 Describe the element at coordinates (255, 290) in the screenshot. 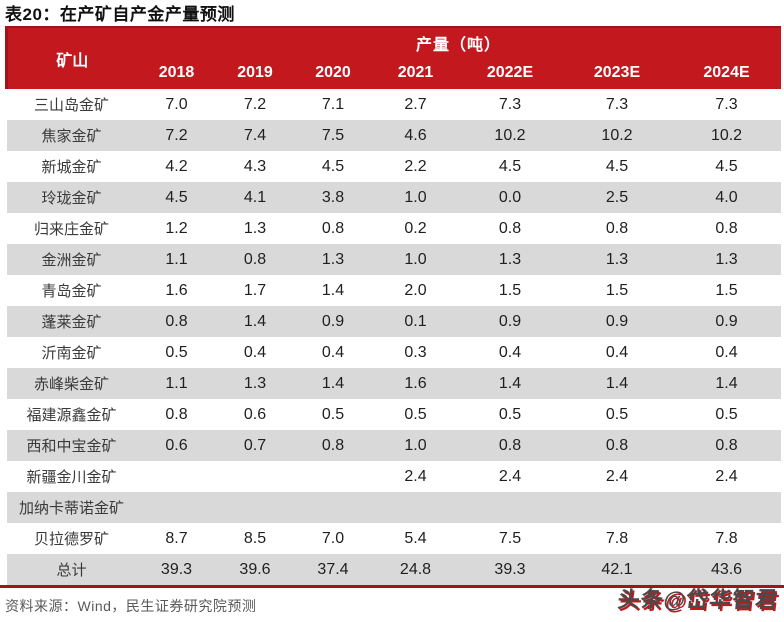

I see `value-cell: 1.7` at that location.